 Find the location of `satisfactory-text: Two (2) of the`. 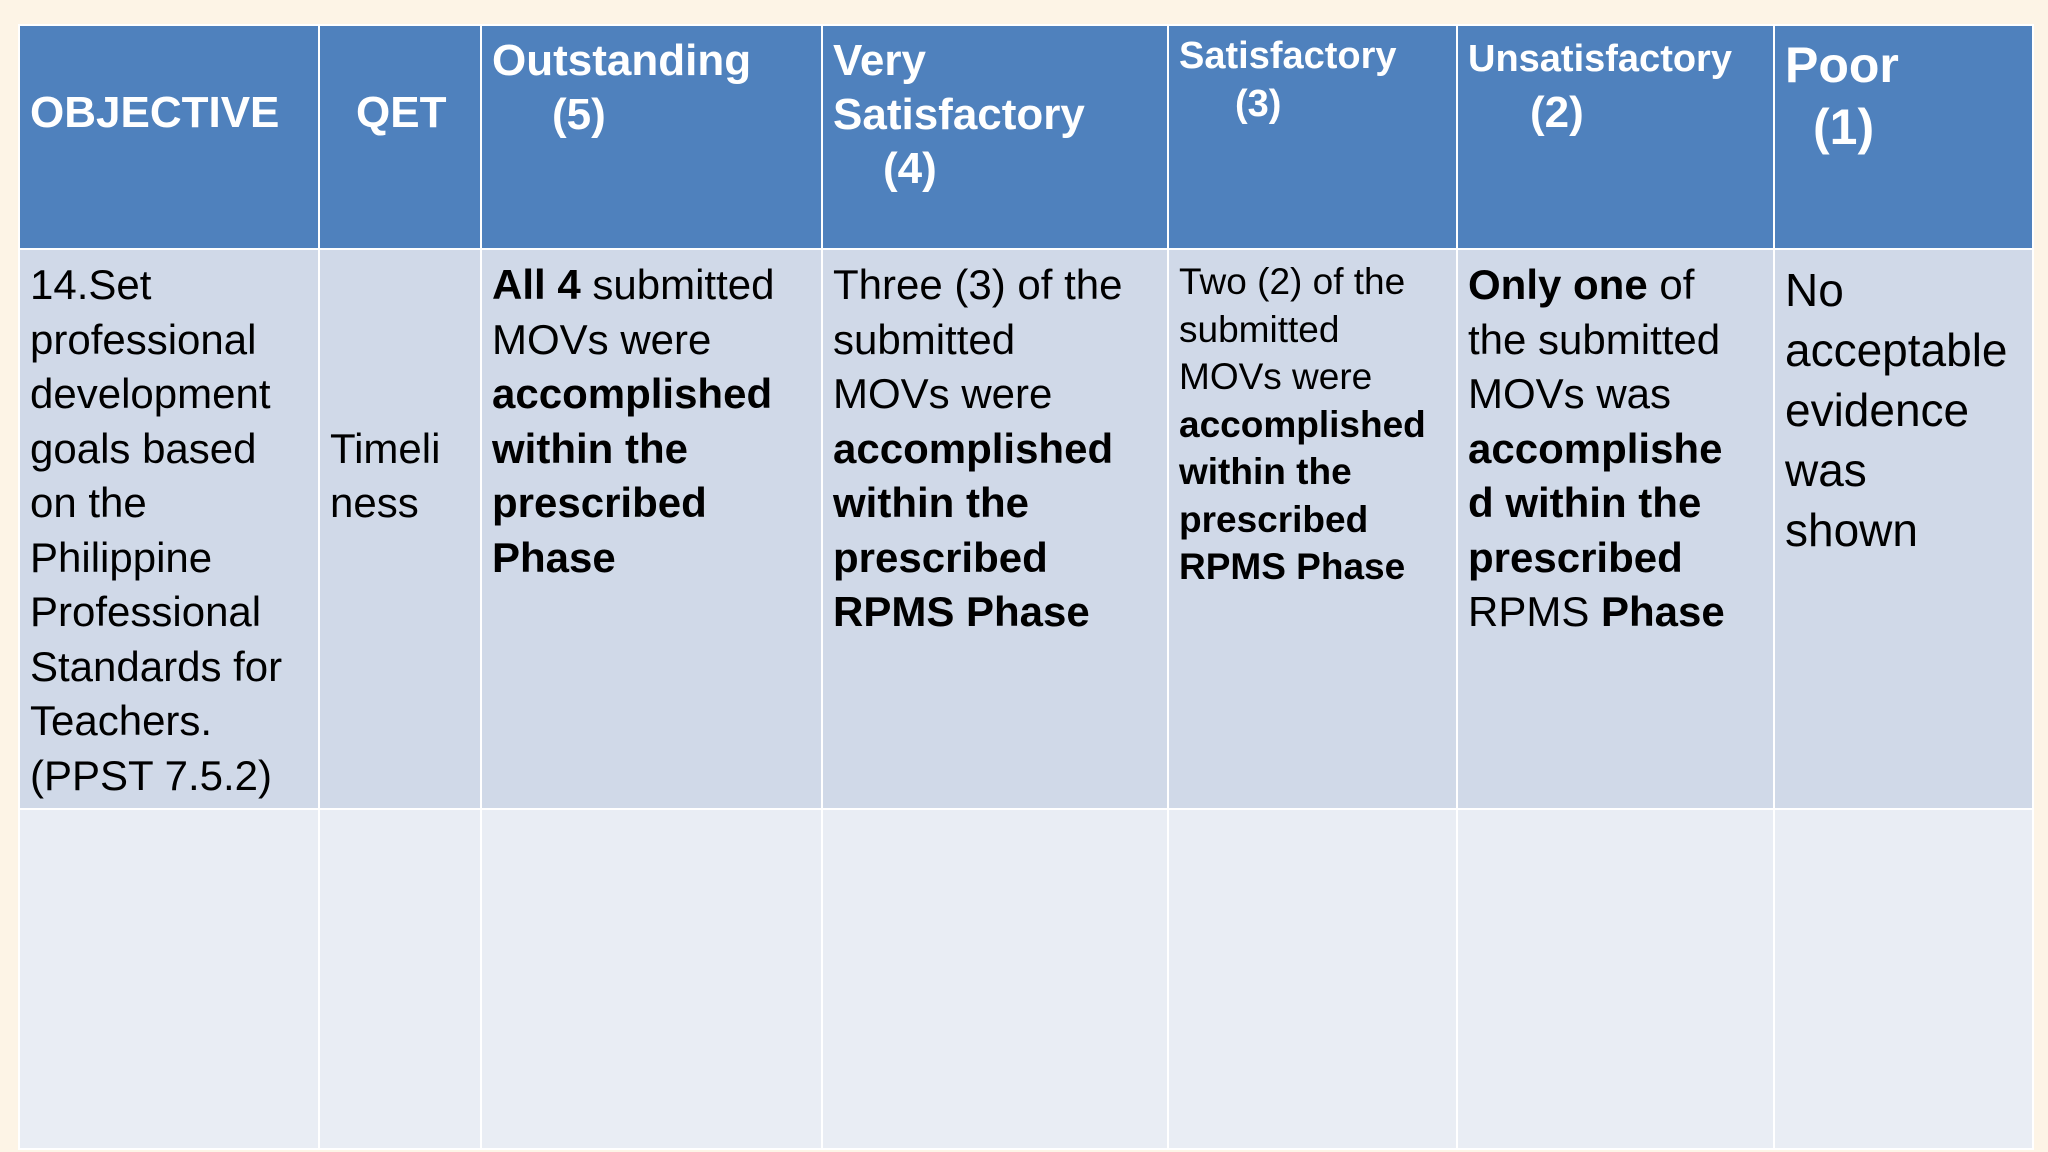

satisfactory-text: Two (2) of the is located at coordinates (1292, 281).